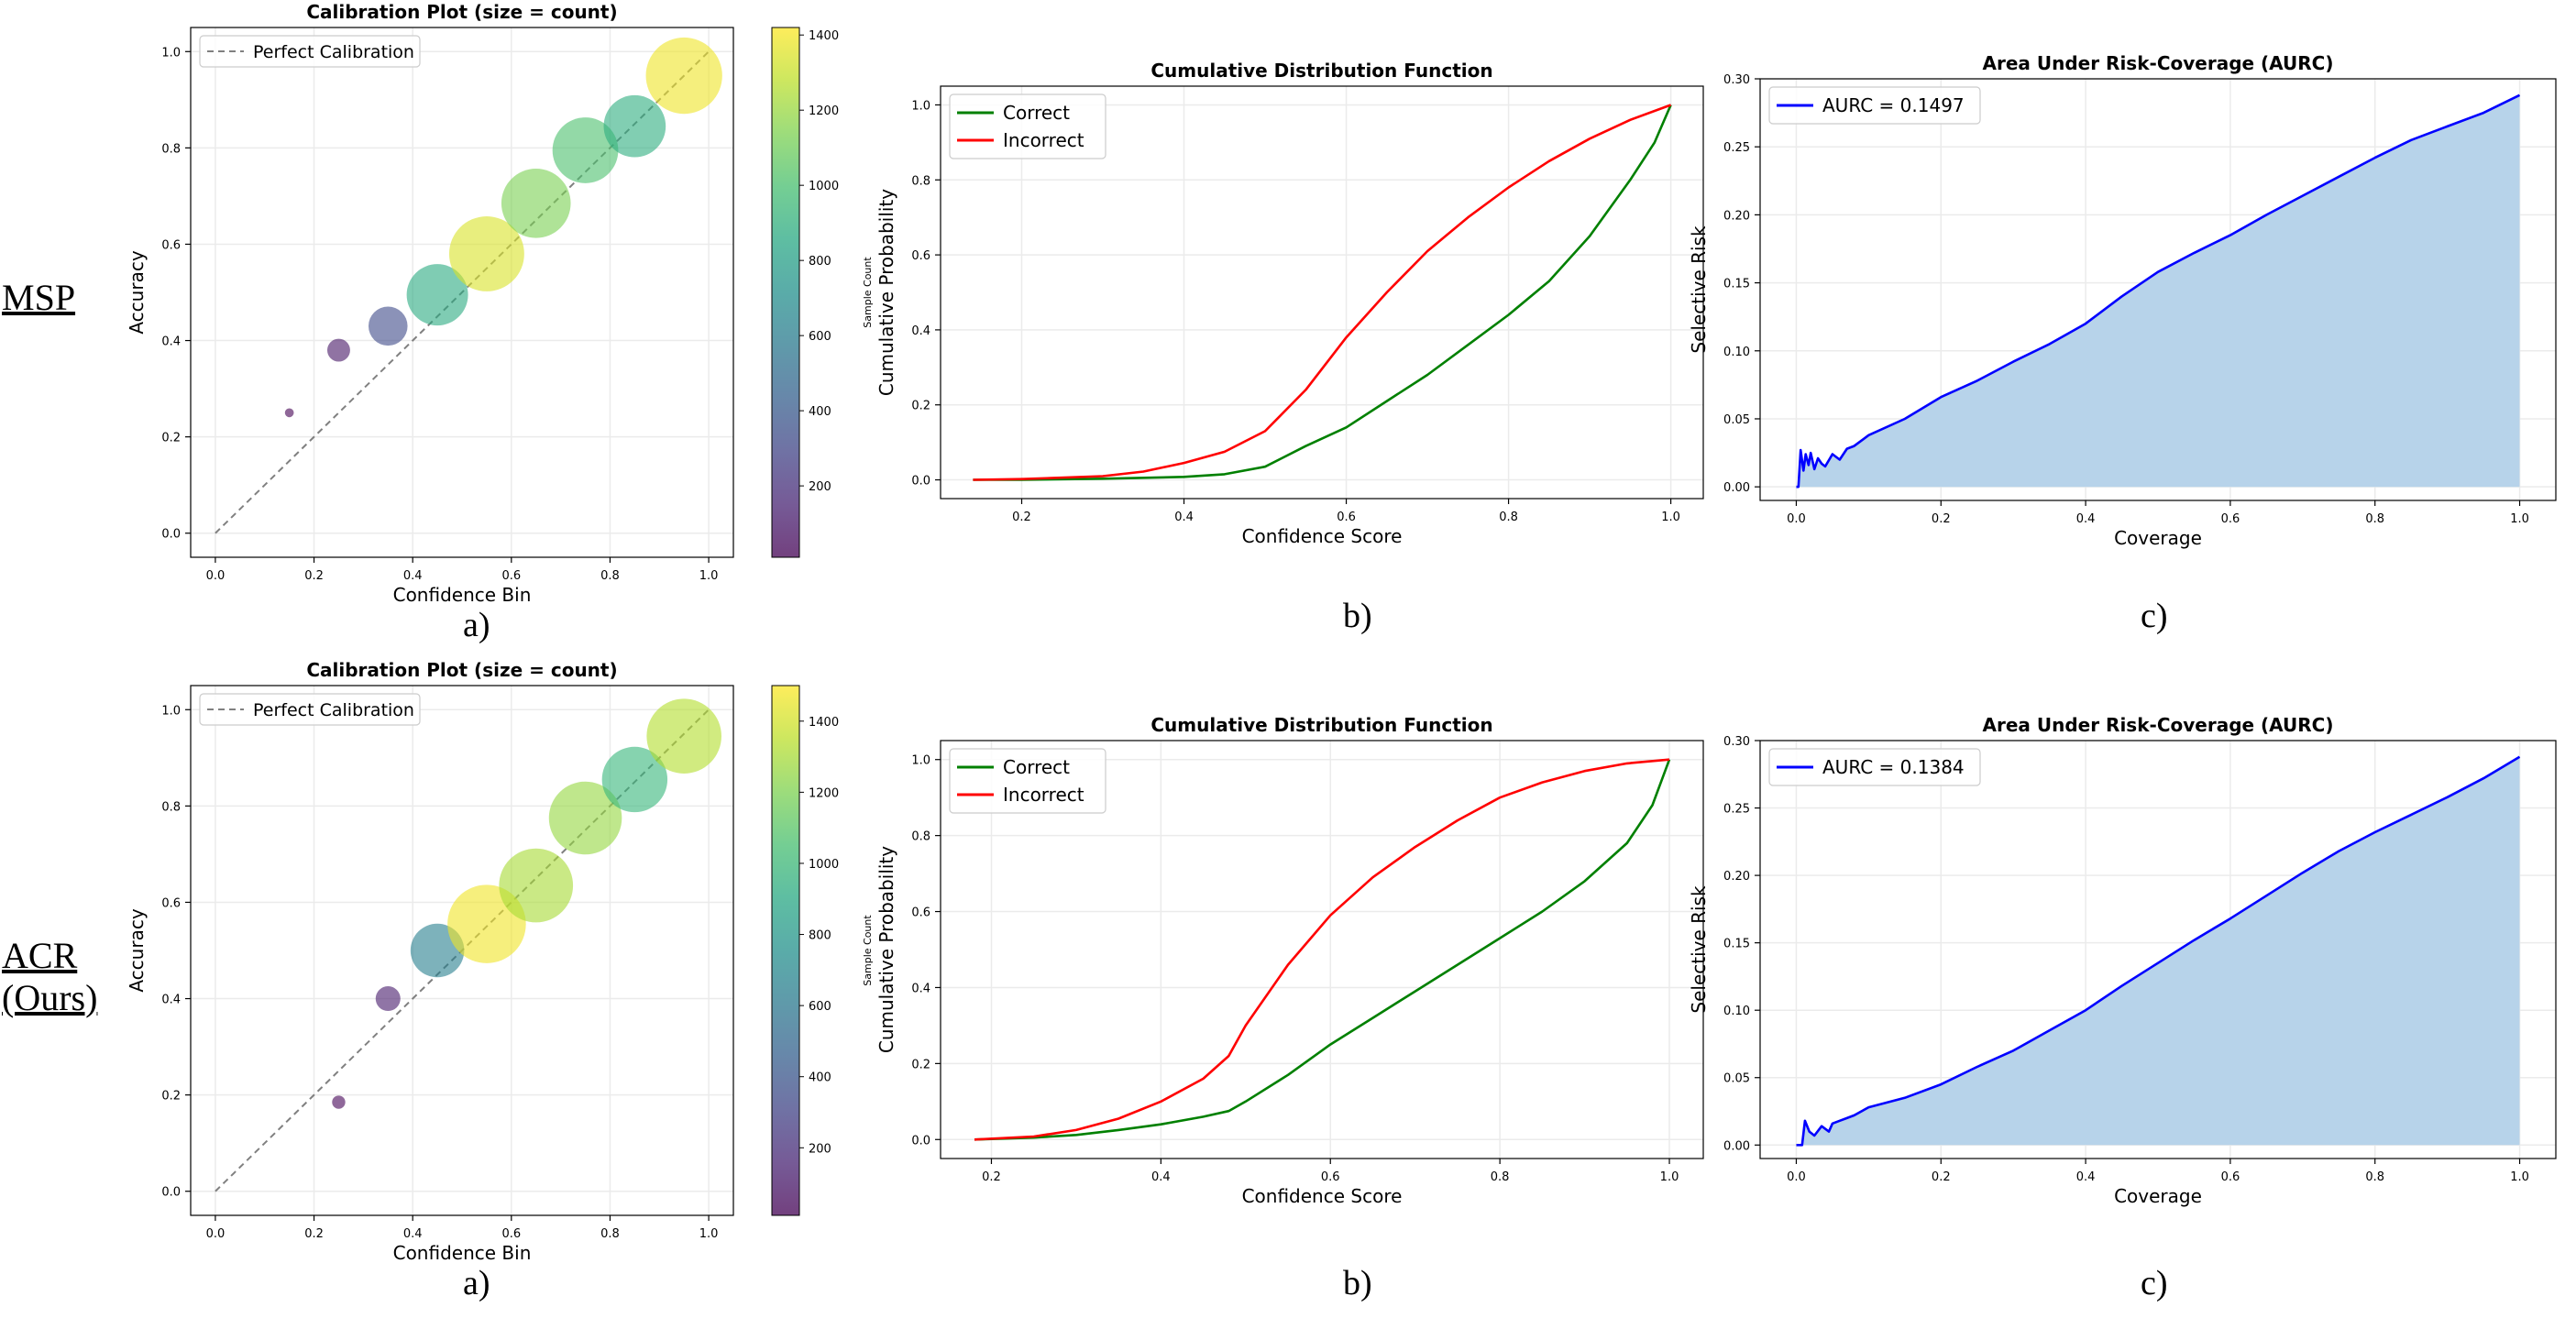 The height and width of the screenshot is (1329, 2576). I want to click on colorbar-tick-label: 1000, so click(824, 186).